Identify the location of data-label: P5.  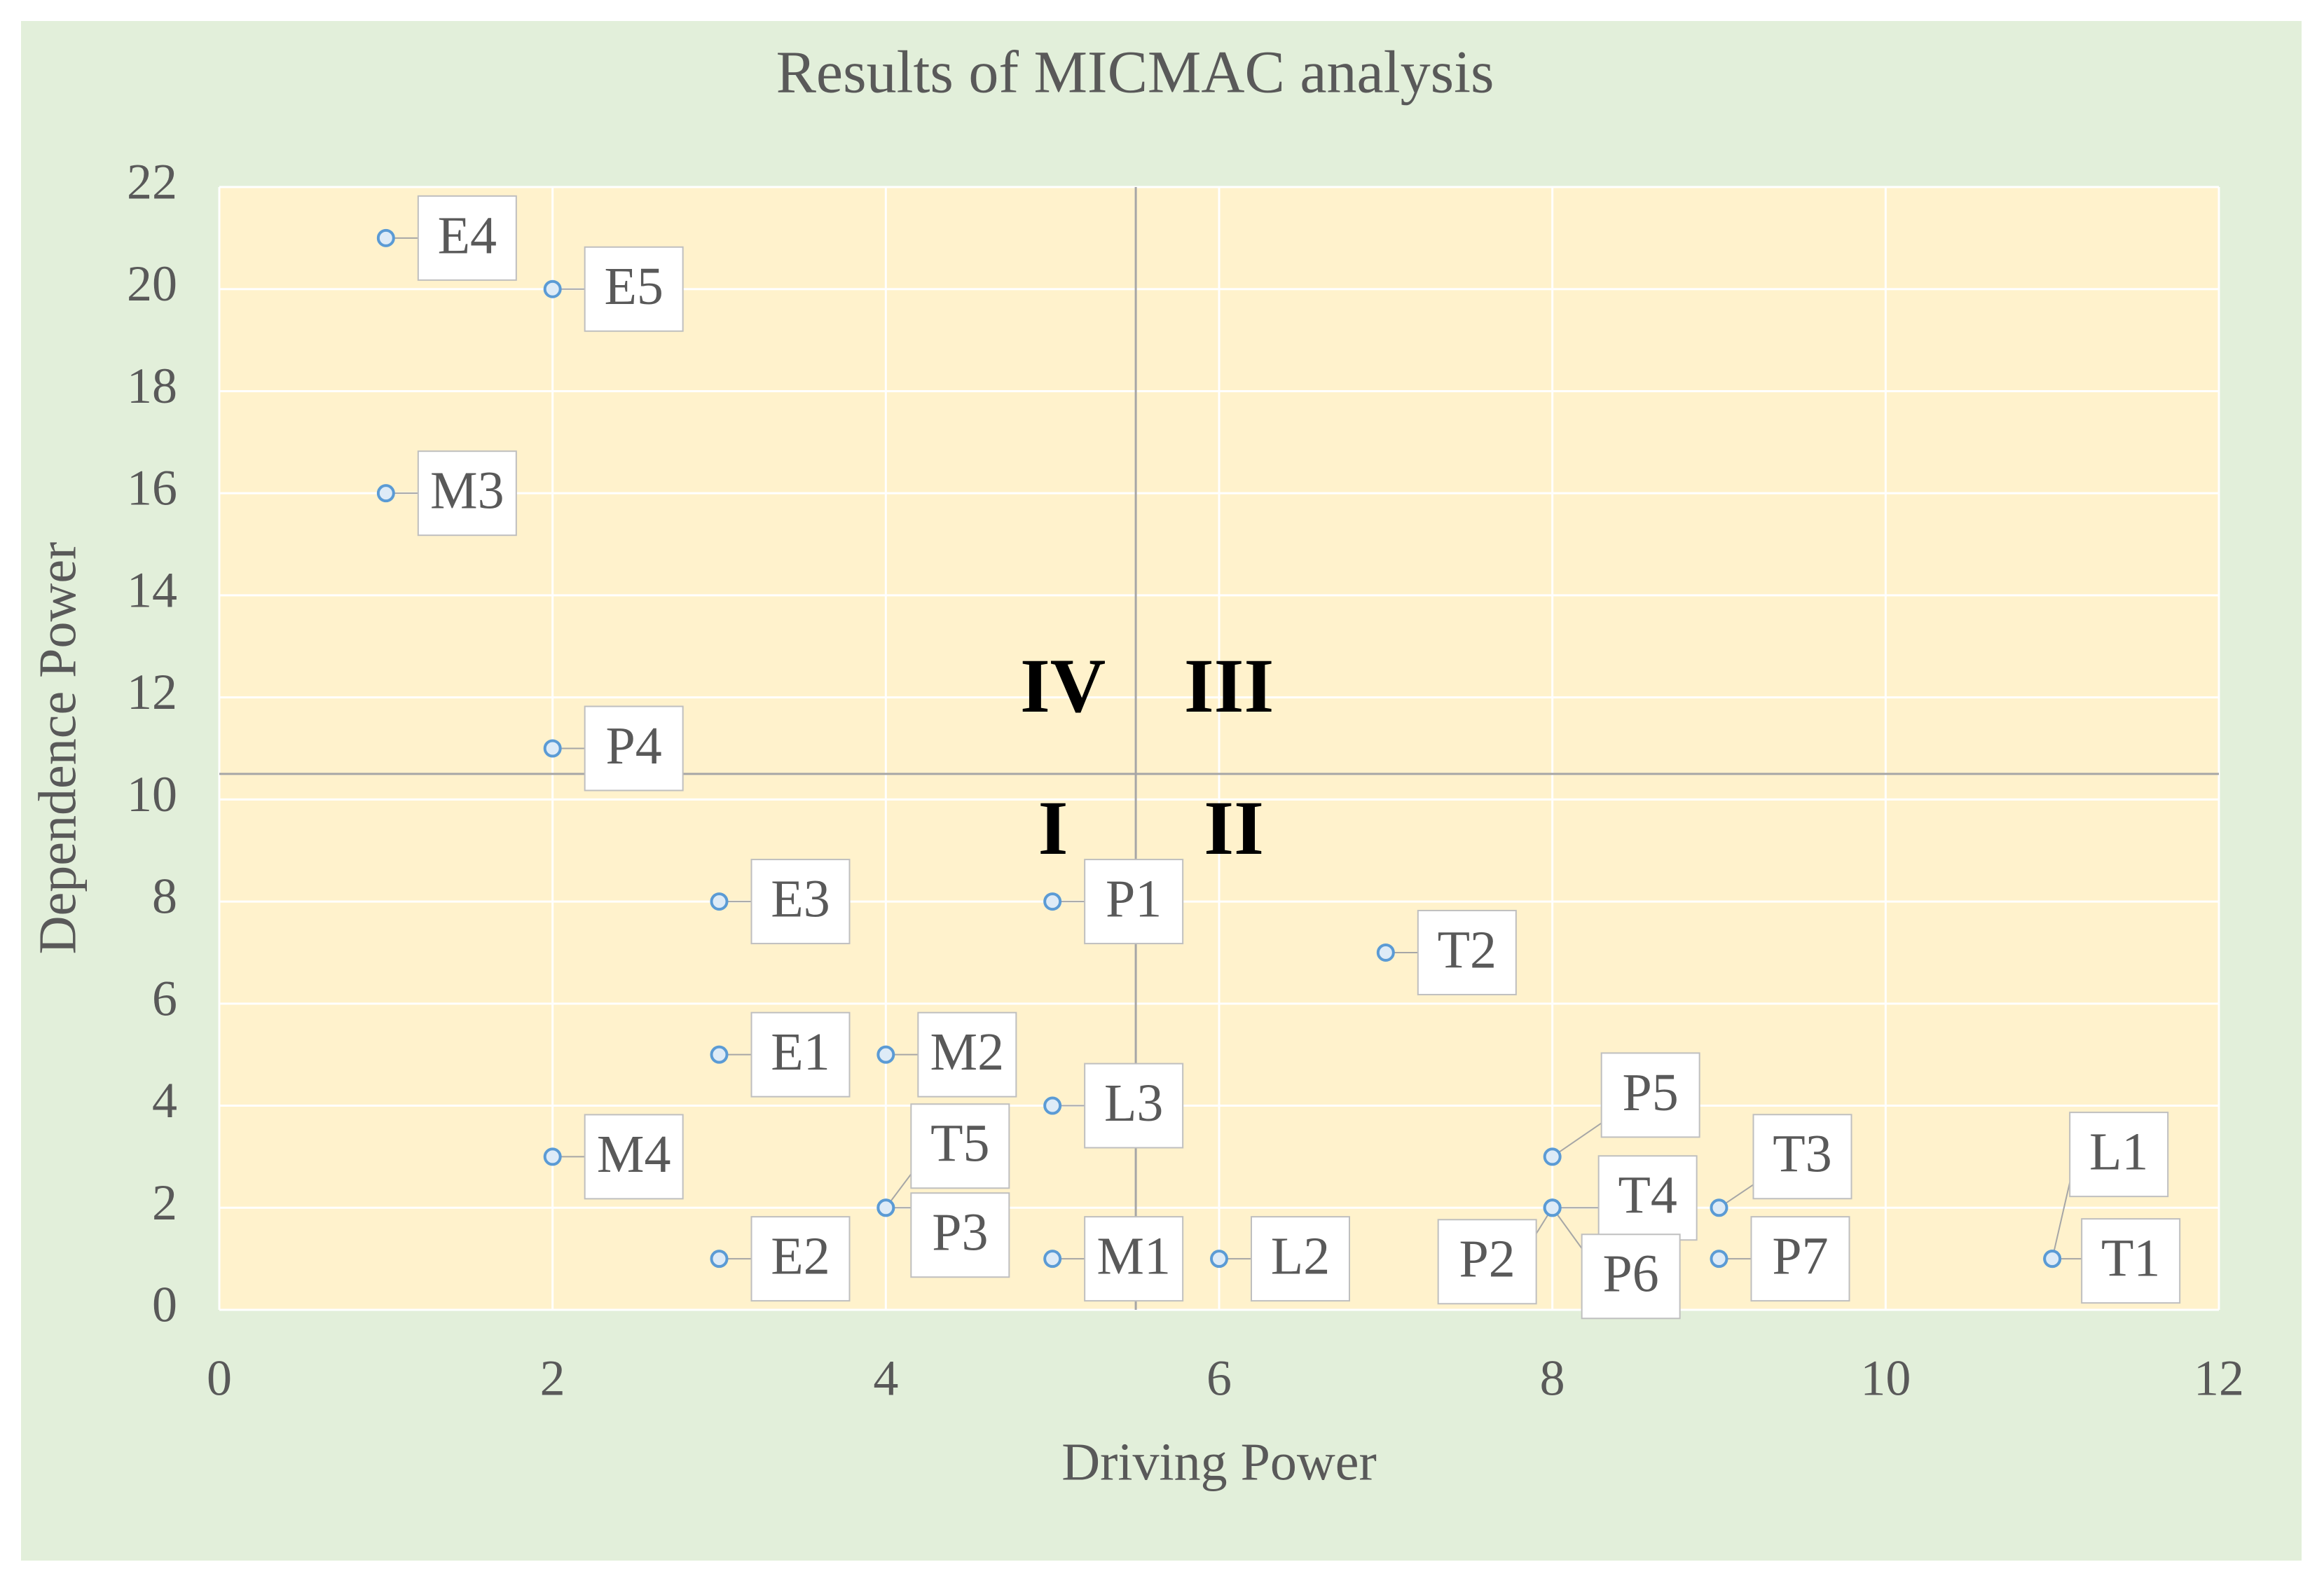
(1651, 1092).